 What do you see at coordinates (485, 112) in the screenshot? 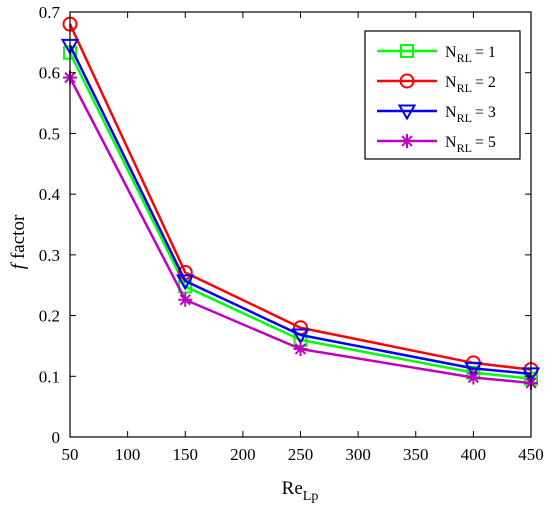
I see `legend-label-rest: = 3` at bounding box center [485, 112].